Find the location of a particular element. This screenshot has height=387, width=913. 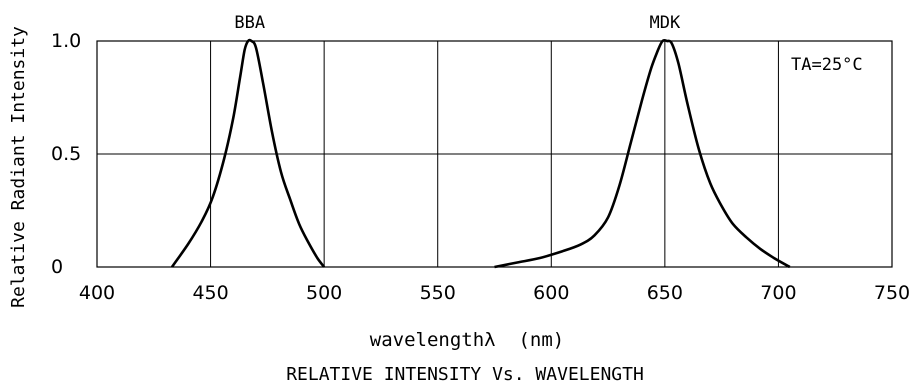

x-tick-label: 750 is located at coordinates (892, 293).